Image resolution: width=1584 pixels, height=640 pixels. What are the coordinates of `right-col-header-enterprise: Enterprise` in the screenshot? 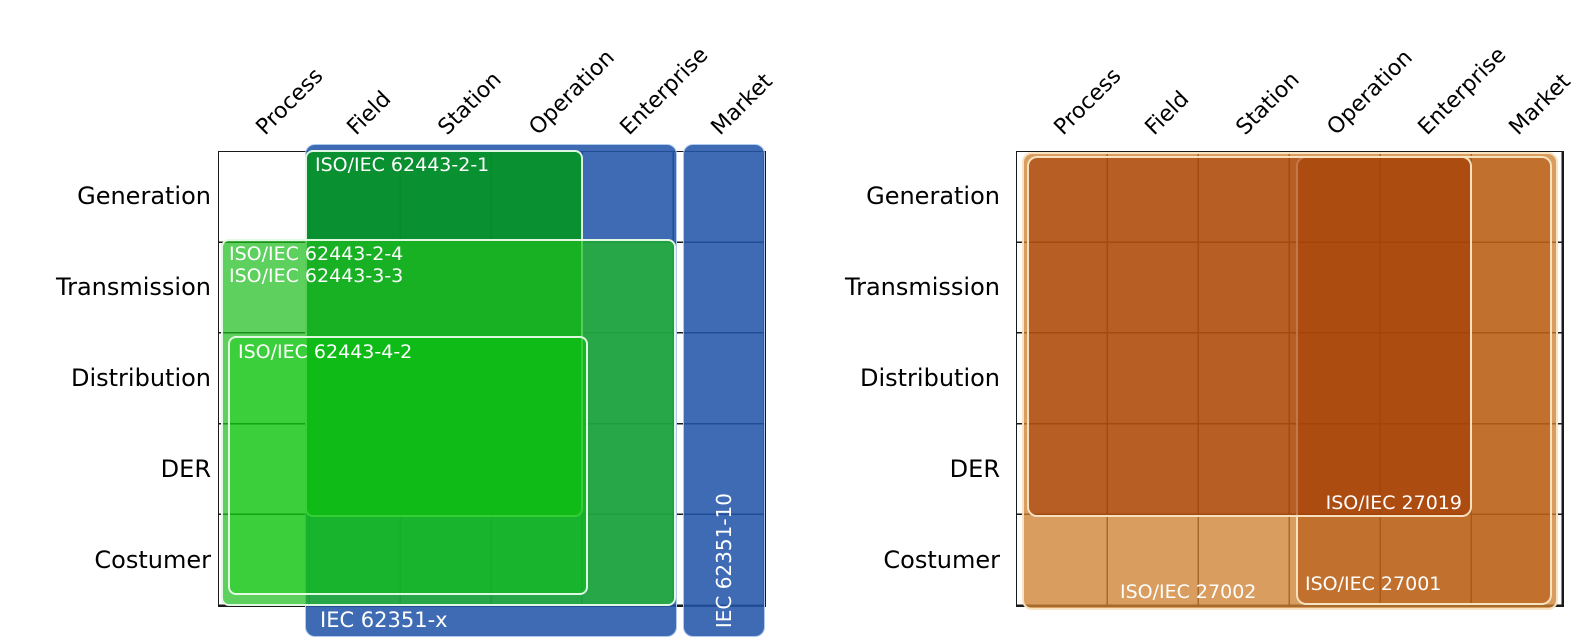 It's located at (1462, 91).